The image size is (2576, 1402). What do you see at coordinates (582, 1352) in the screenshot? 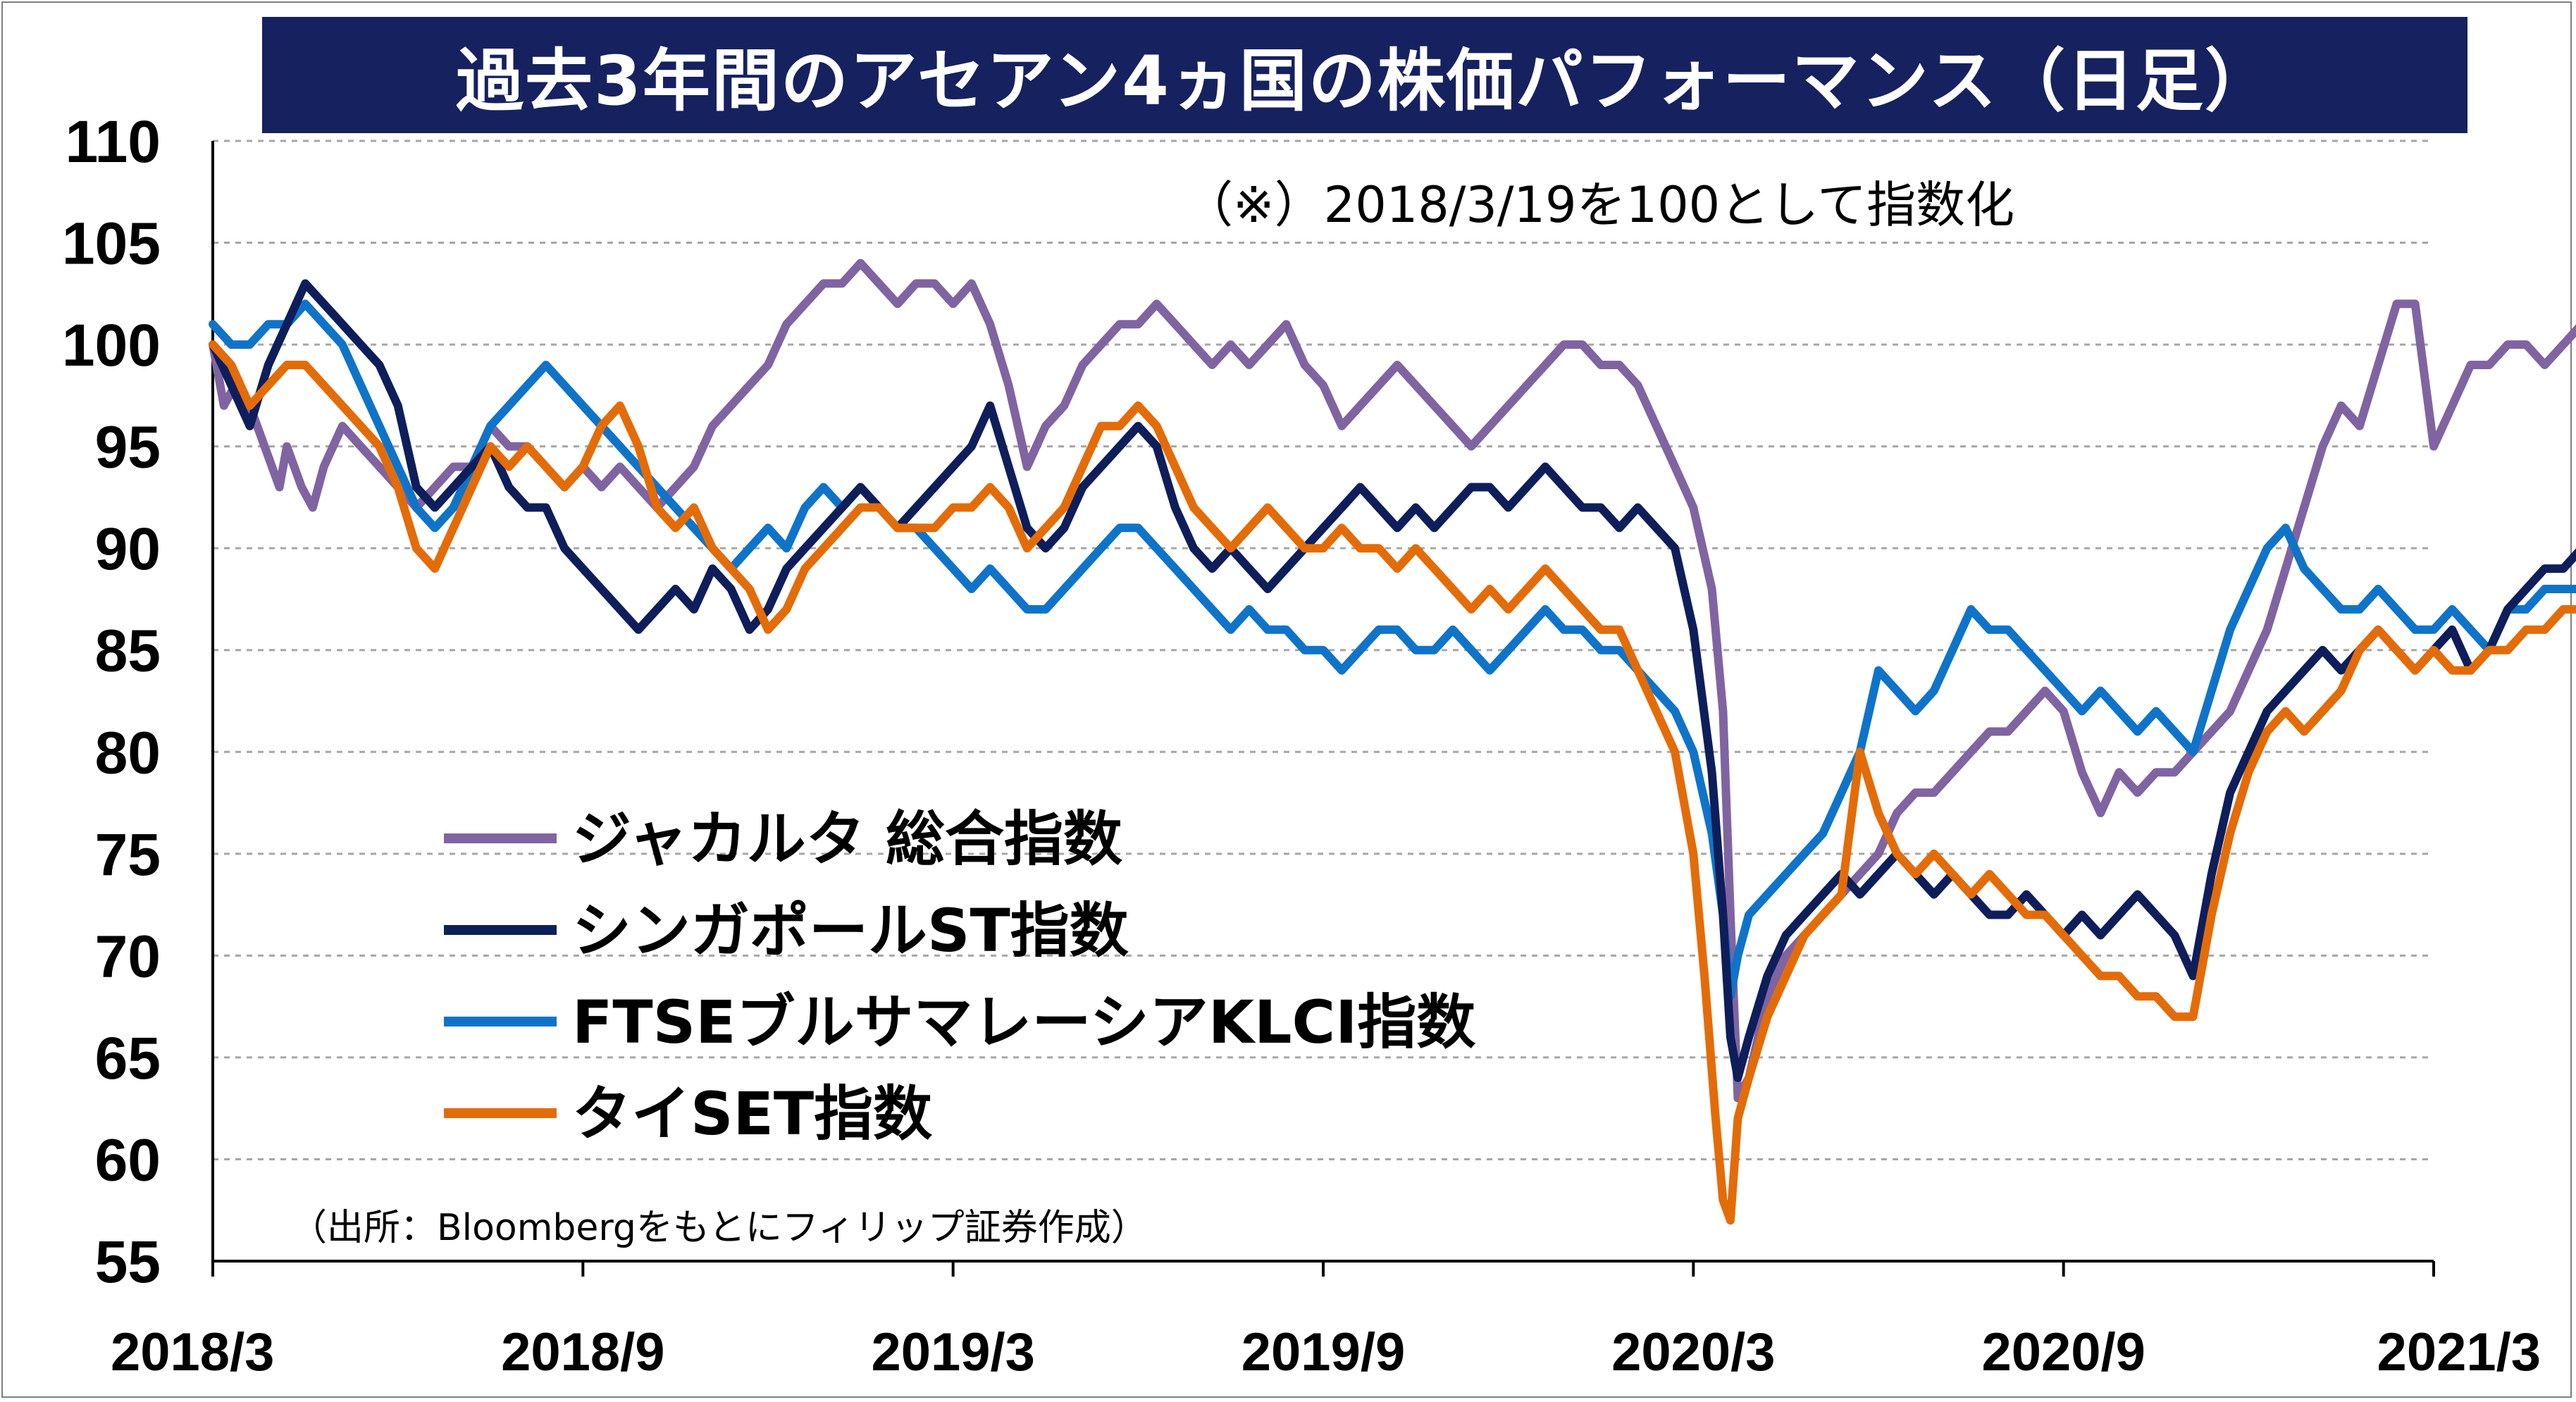
I see `x-tick-label: 2018/9` at bounding box center [582, 1352].